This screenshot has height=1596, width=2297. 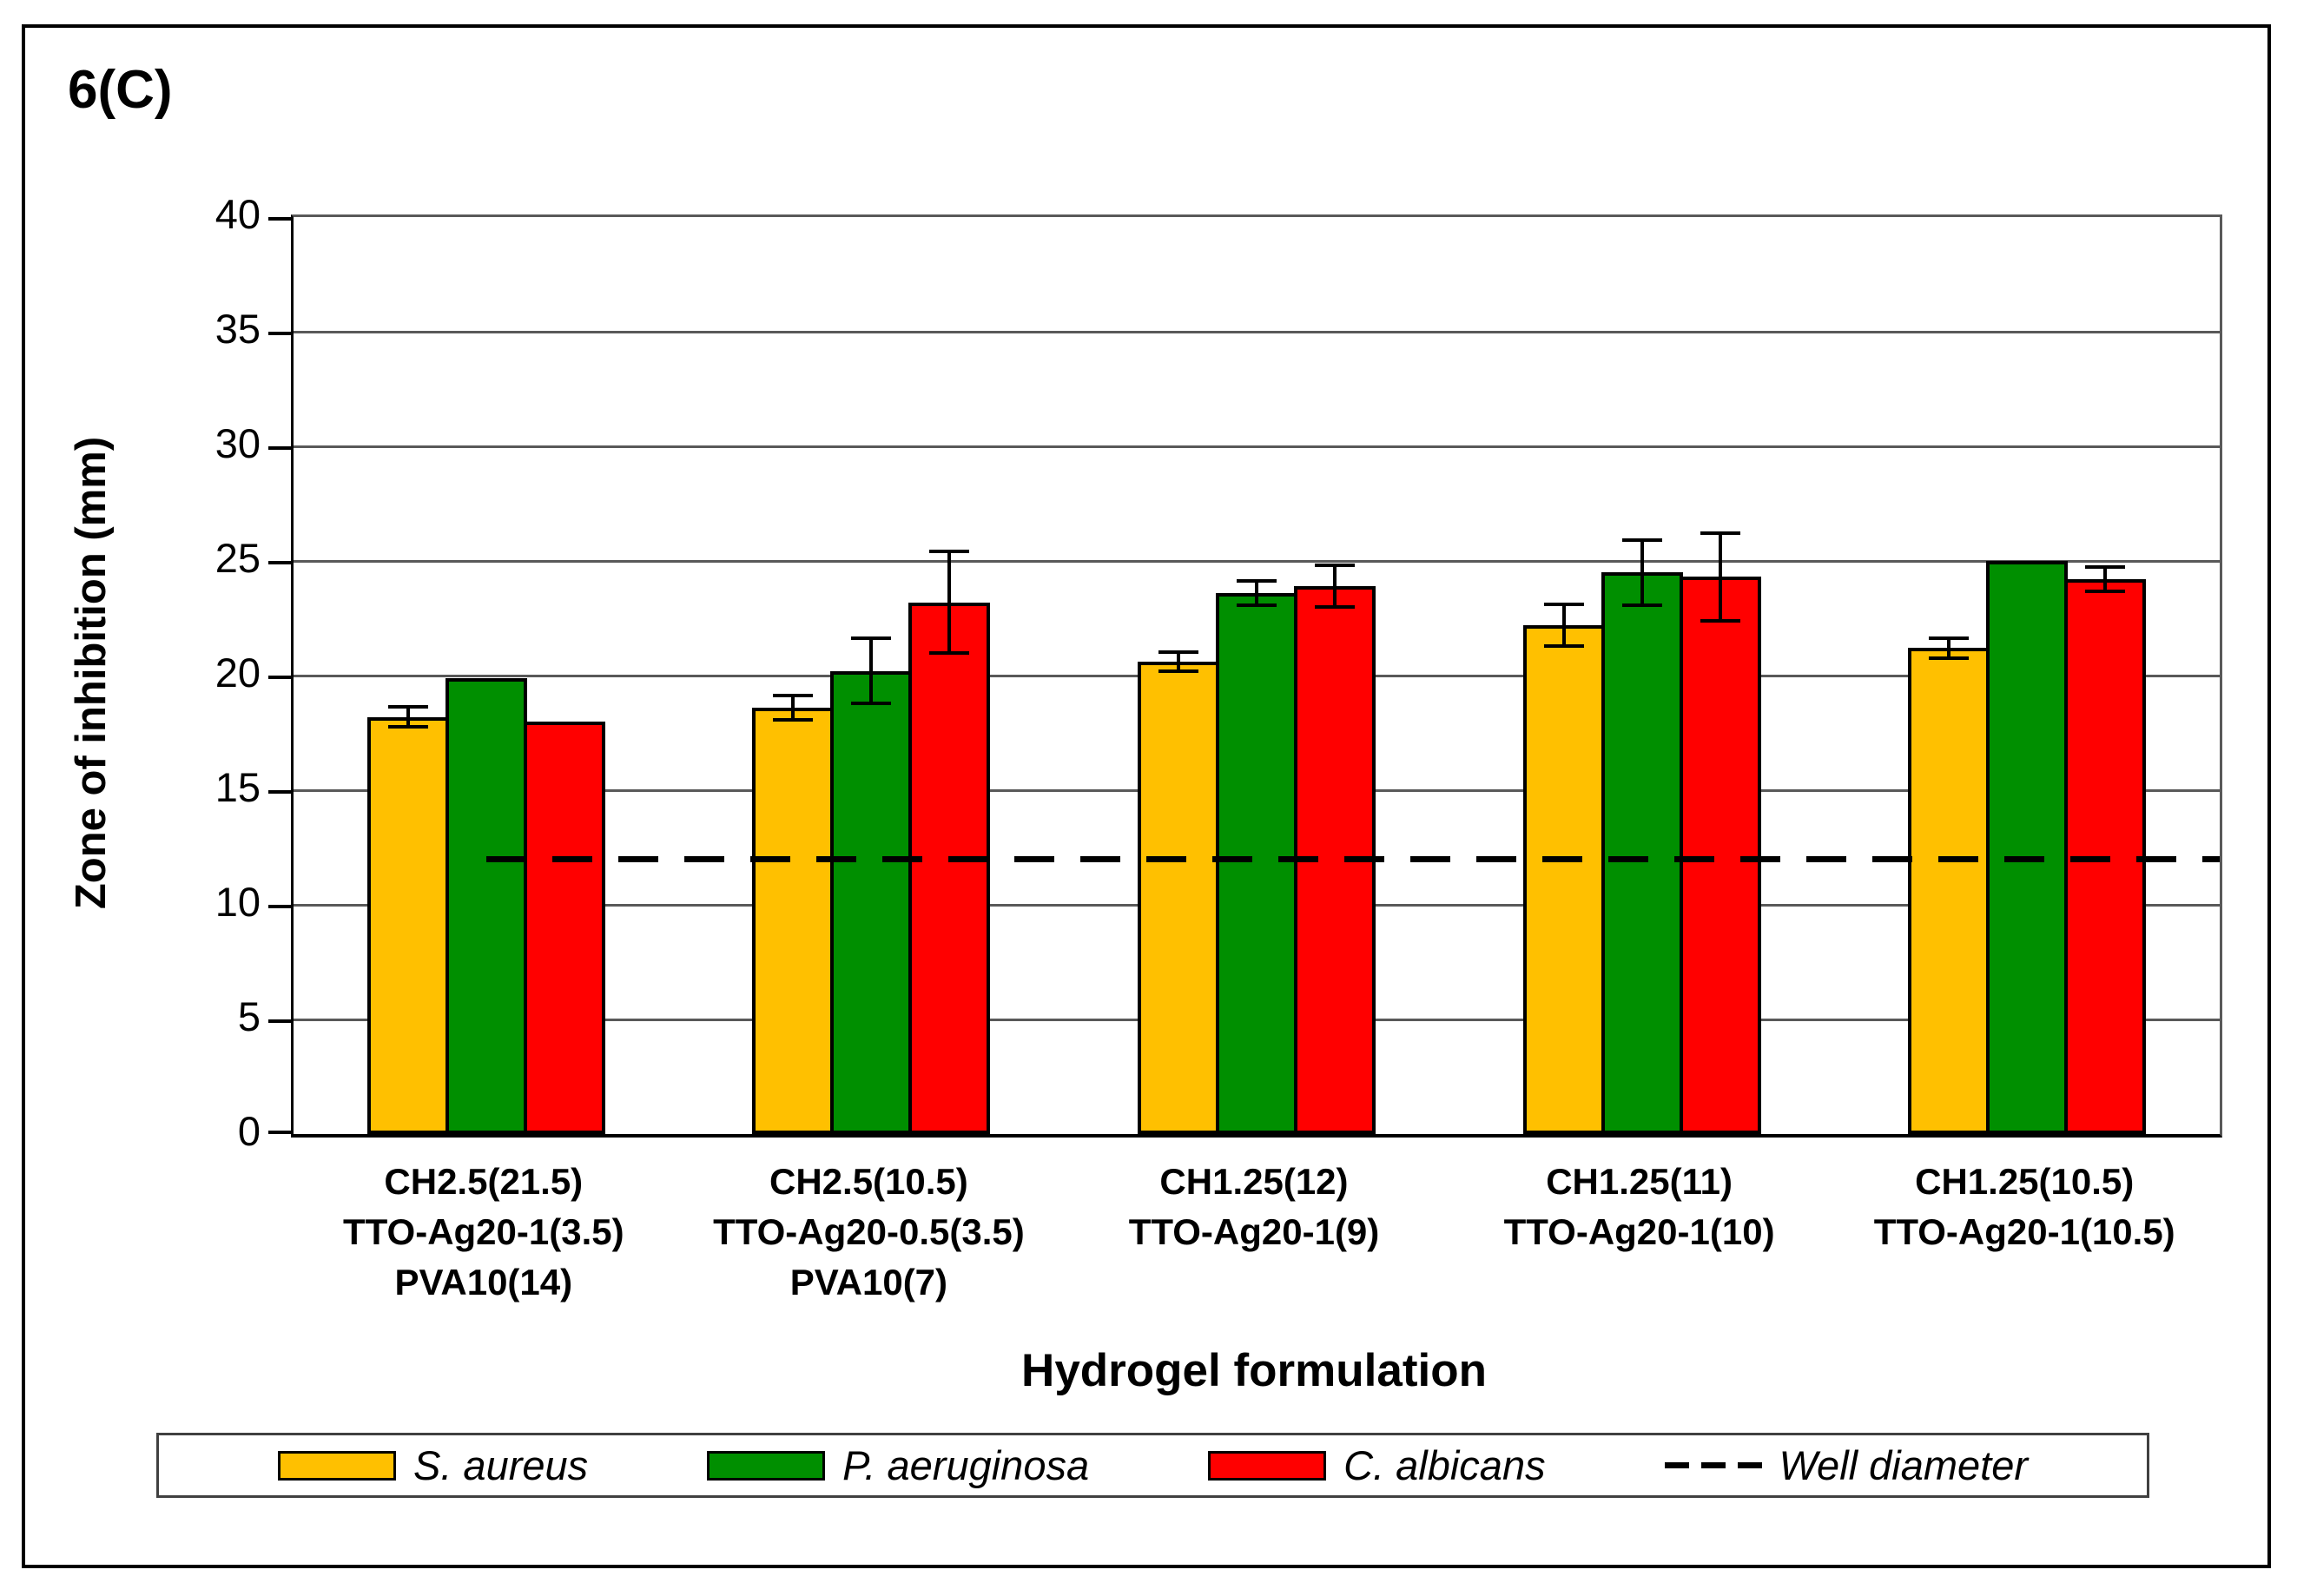 I want to click on bar-p-aeruginosa-cat5, so click(x=2027, y=847).